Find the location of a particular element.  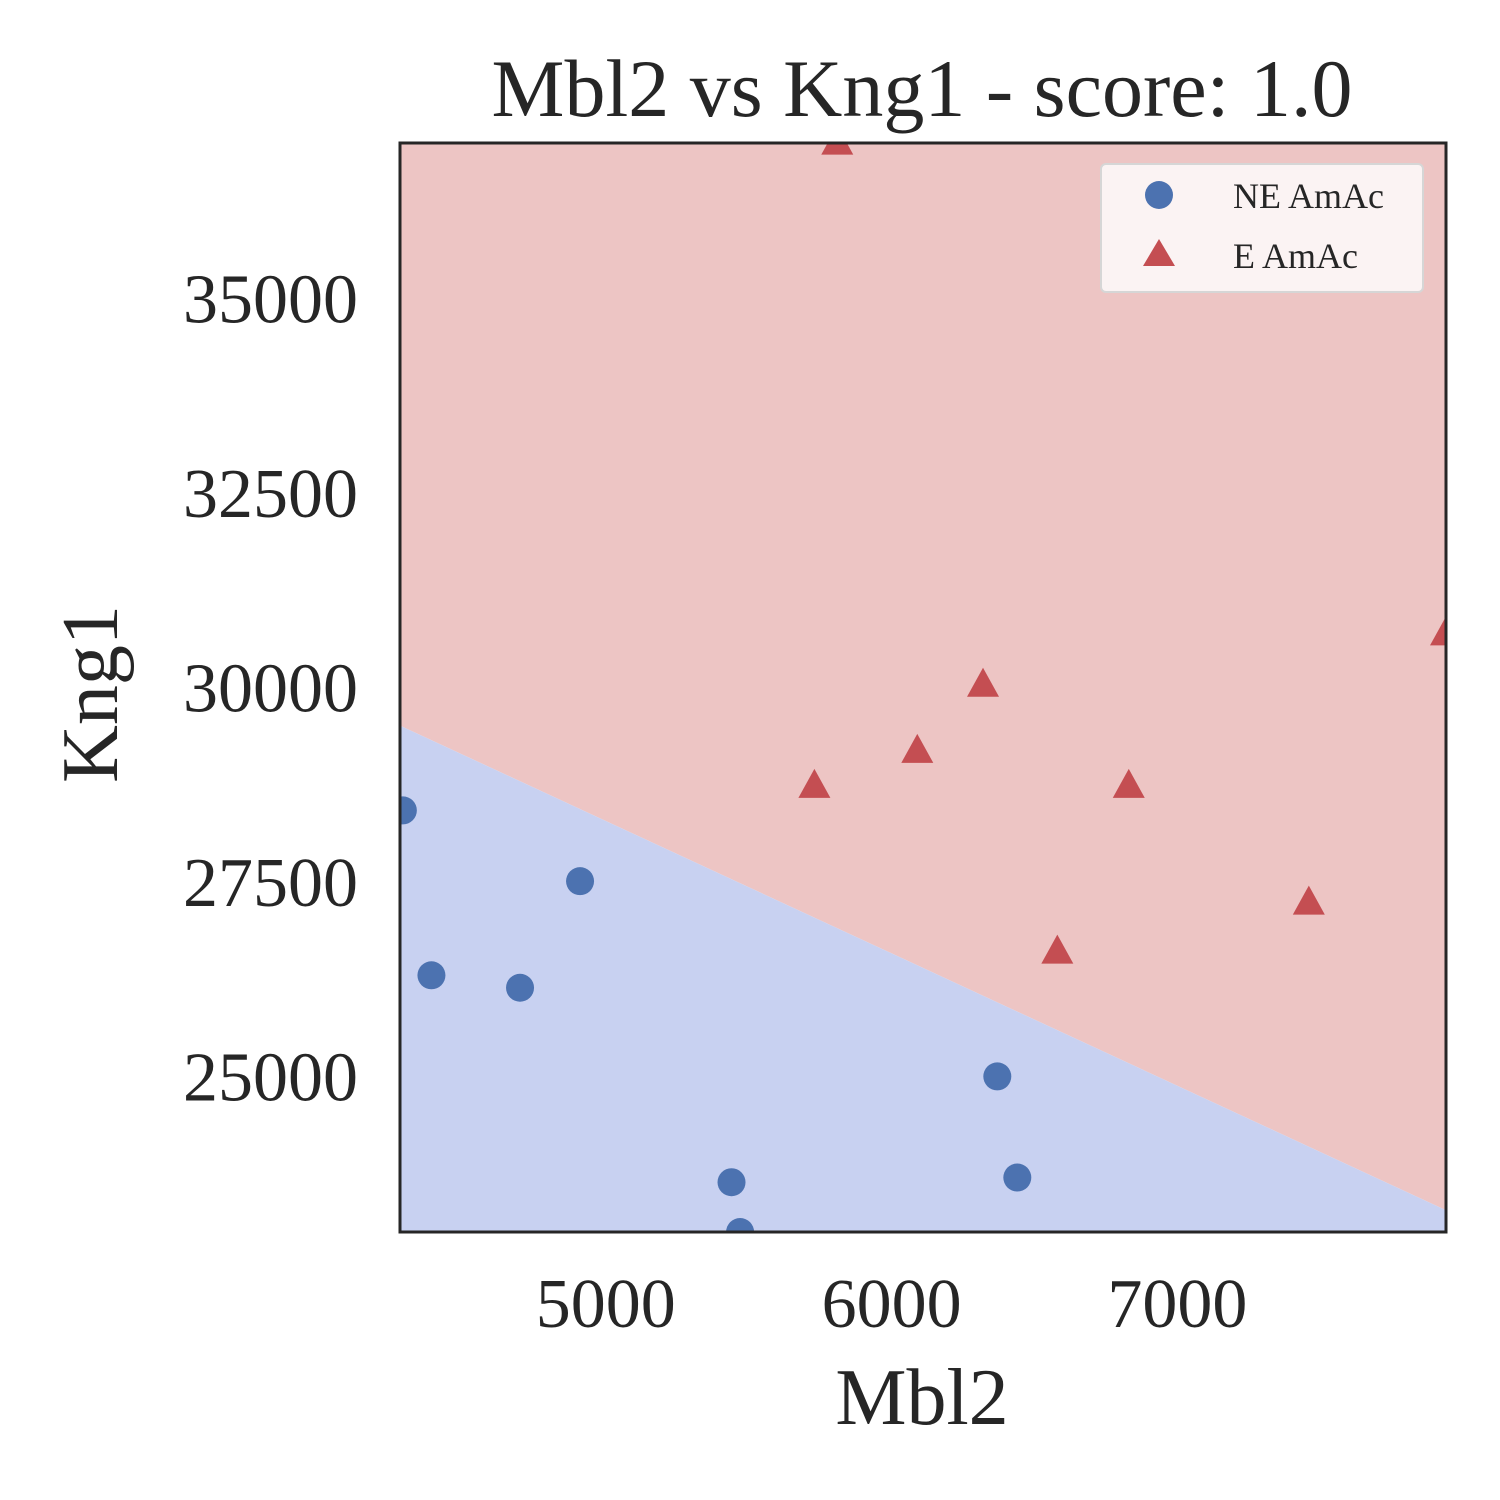

legend: NE AmAc E AmAc is located at coordinates (1262, 228).